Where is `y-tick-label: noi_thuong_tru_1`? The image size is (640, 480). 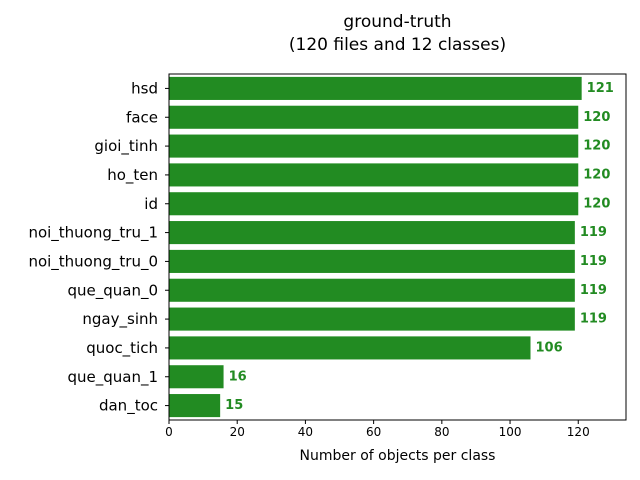 y-tick-label: noi_thuong_tru_1 is located at coordinates (93, 233).